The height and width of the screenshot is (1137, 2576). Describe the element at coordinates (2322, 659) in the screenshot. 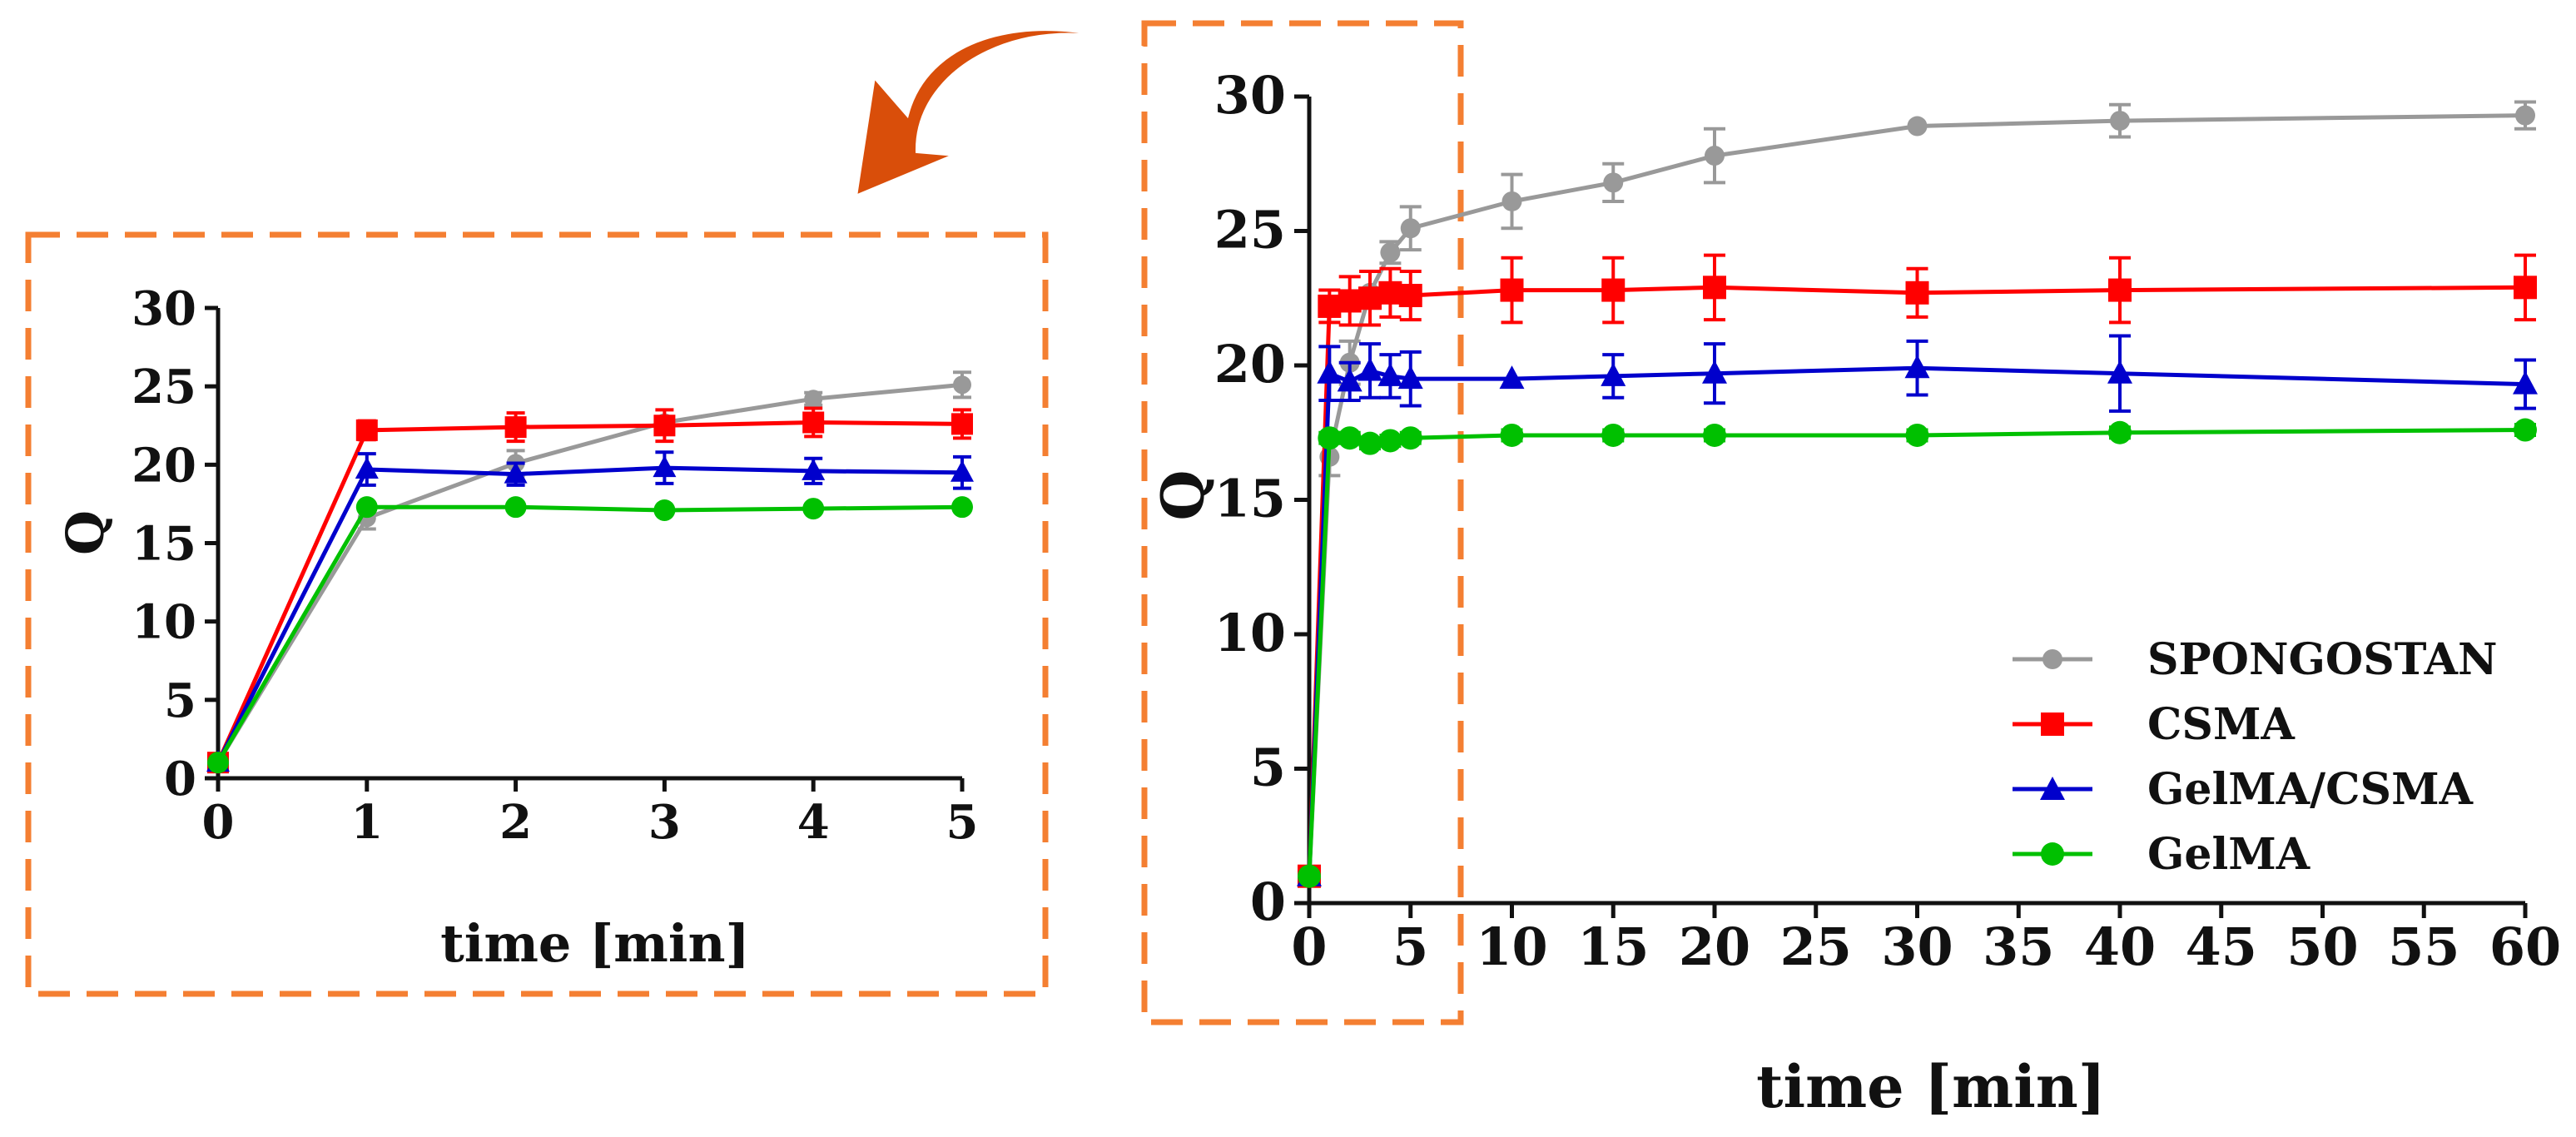

I see `legend-label-spongostan: SPONGOSTAN` at that location.